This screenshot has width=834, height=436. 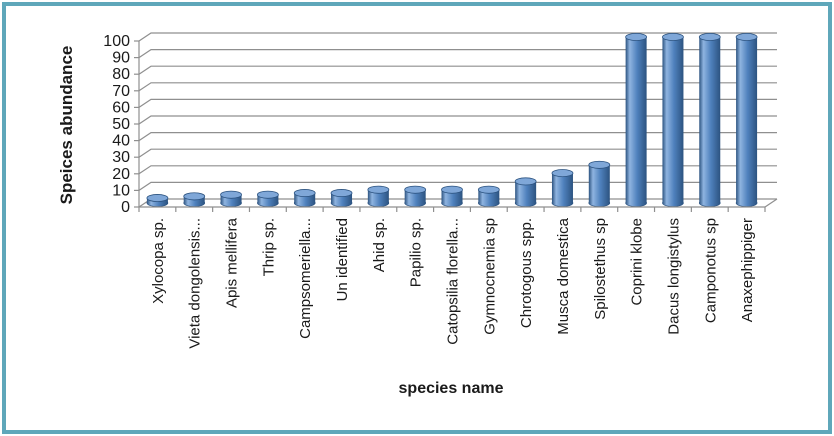 What do you see at coordinates (121, 190) in the screenshot?
I see `y-tick-label: 10` at bounding box center [121, 190].